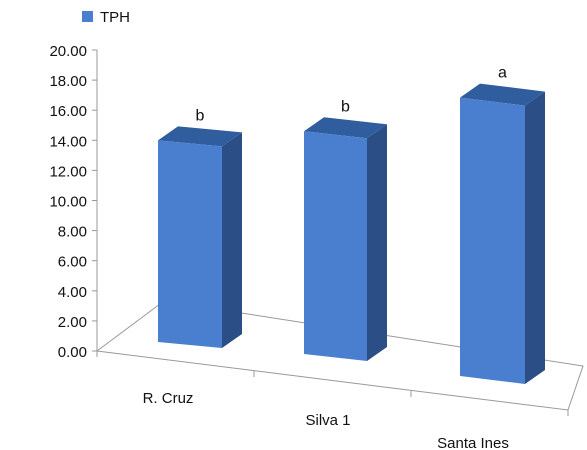 Image resolution: width=587 pixels, height=450 pixels. Describe the element at coordinates (327, 420) in the screenshot. I see `x-tick-label-2: Silva 1` at that location.